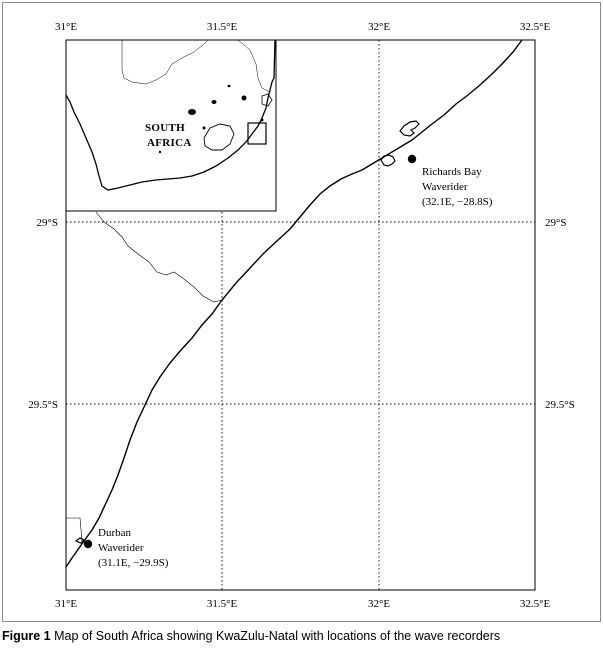 This screenshot has height=651, width=603. What do you see at coordinates (169, 143) in the screenshot?
I see `inset-country-label-line2: AFRICA` at bounding box center [169, 143].